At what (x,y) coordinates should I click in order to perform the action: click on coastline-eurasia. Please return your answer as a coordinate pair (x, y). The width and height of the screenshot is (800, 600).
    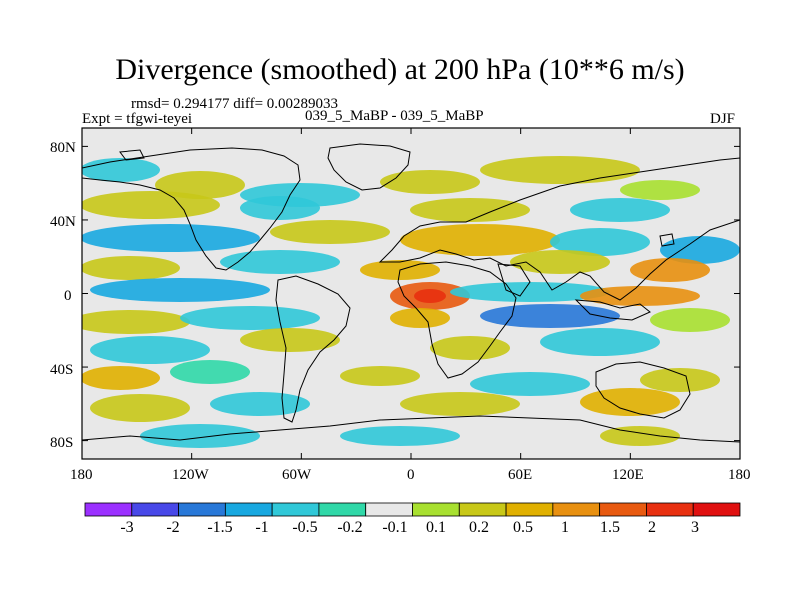
    Looking at the image, I should click on (559, 229).